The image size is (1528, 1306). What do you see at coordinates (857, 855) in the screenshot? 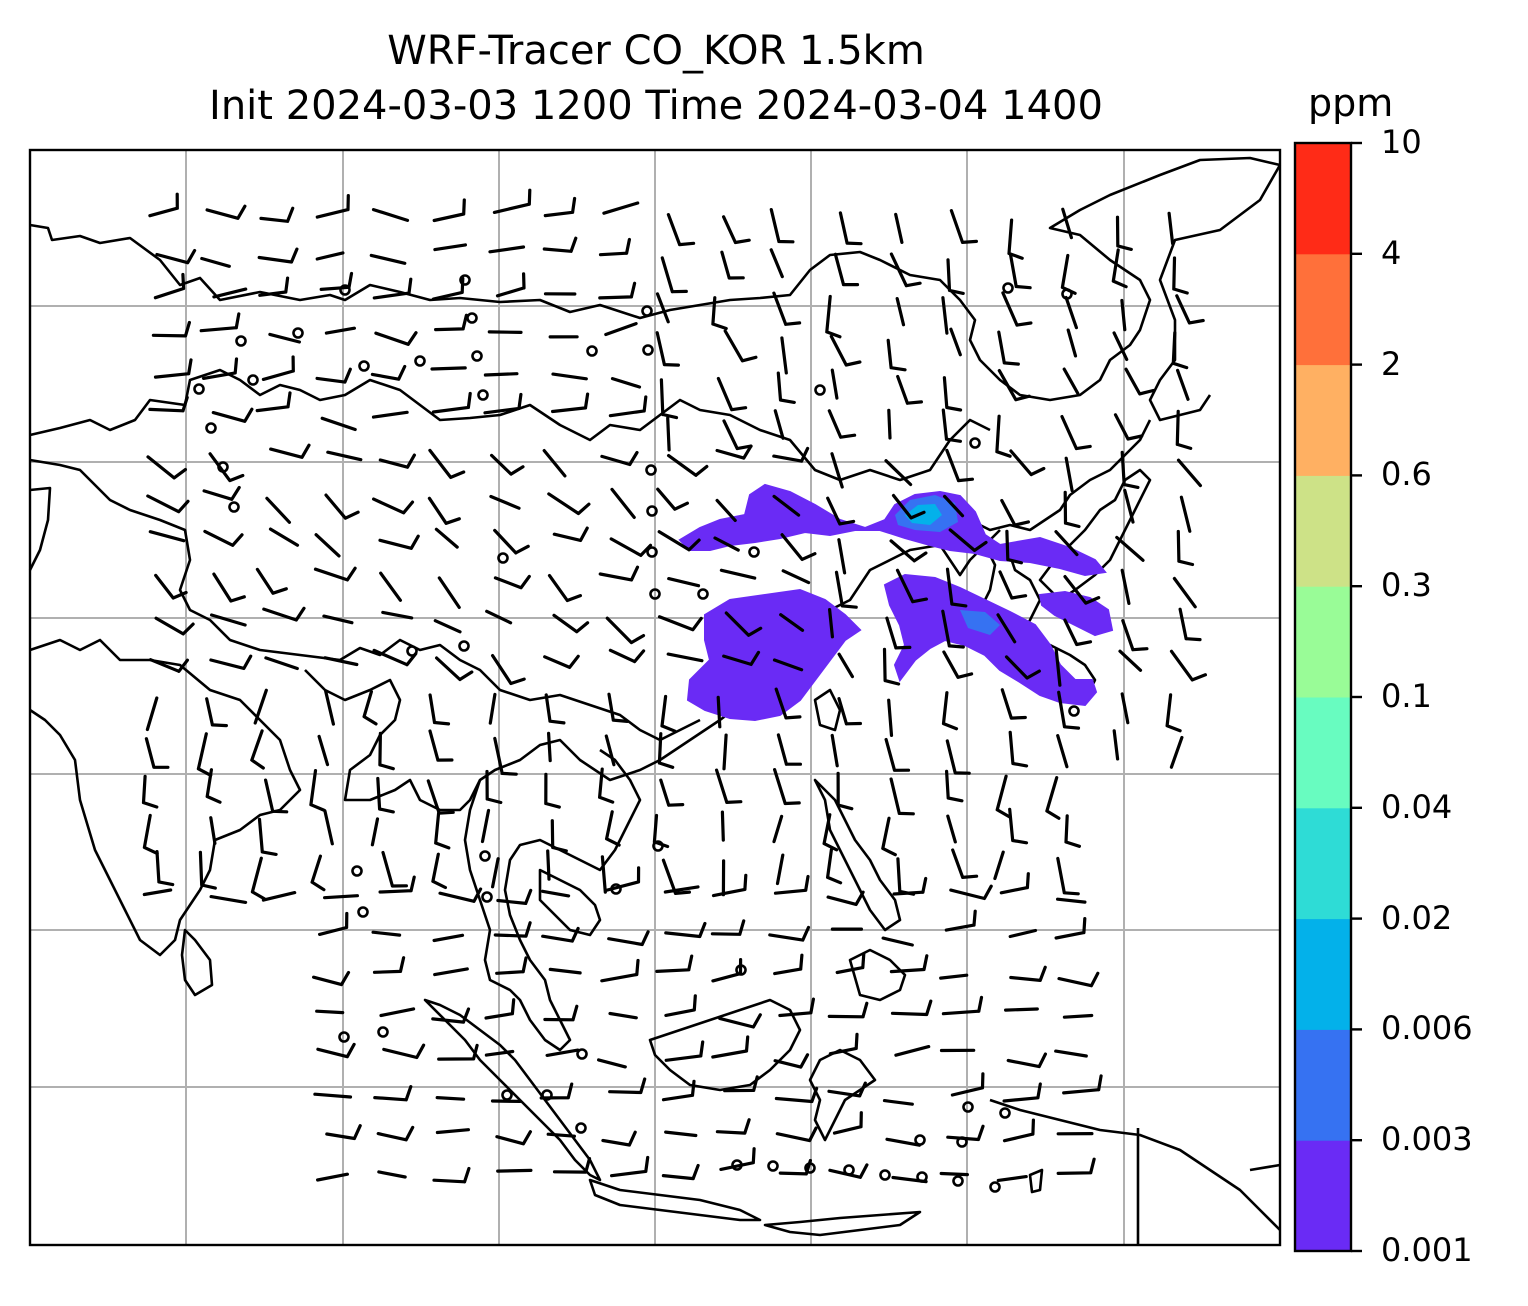
I see `philippines` at bounding box center [857, 855].